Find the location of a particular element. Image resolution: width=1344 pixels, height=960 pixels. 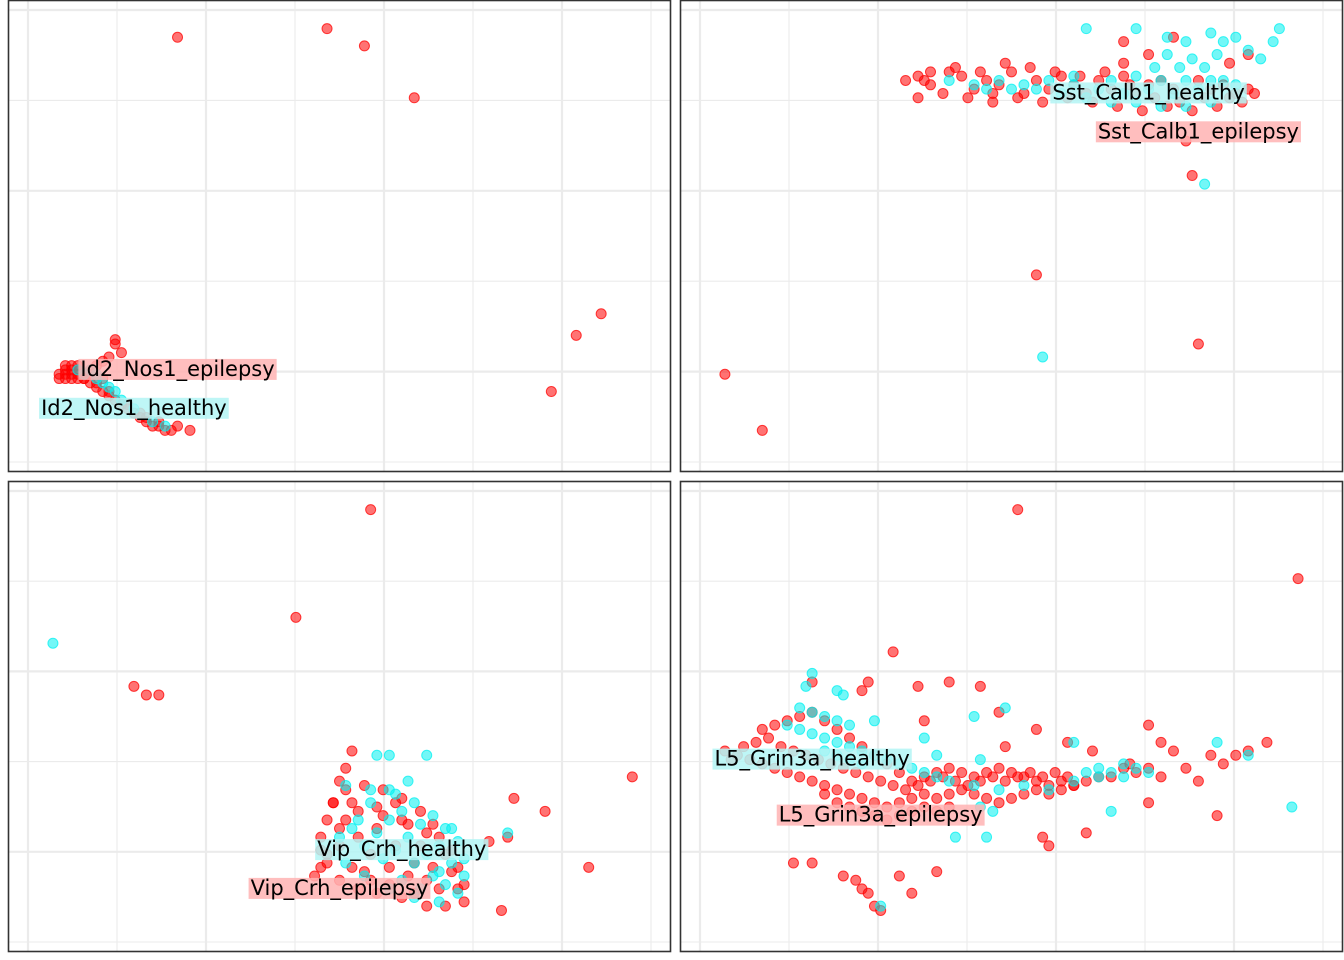

cluster-label-epilepsy: Id2_Nos1_epilepsy is located at coordinates (177, 369).